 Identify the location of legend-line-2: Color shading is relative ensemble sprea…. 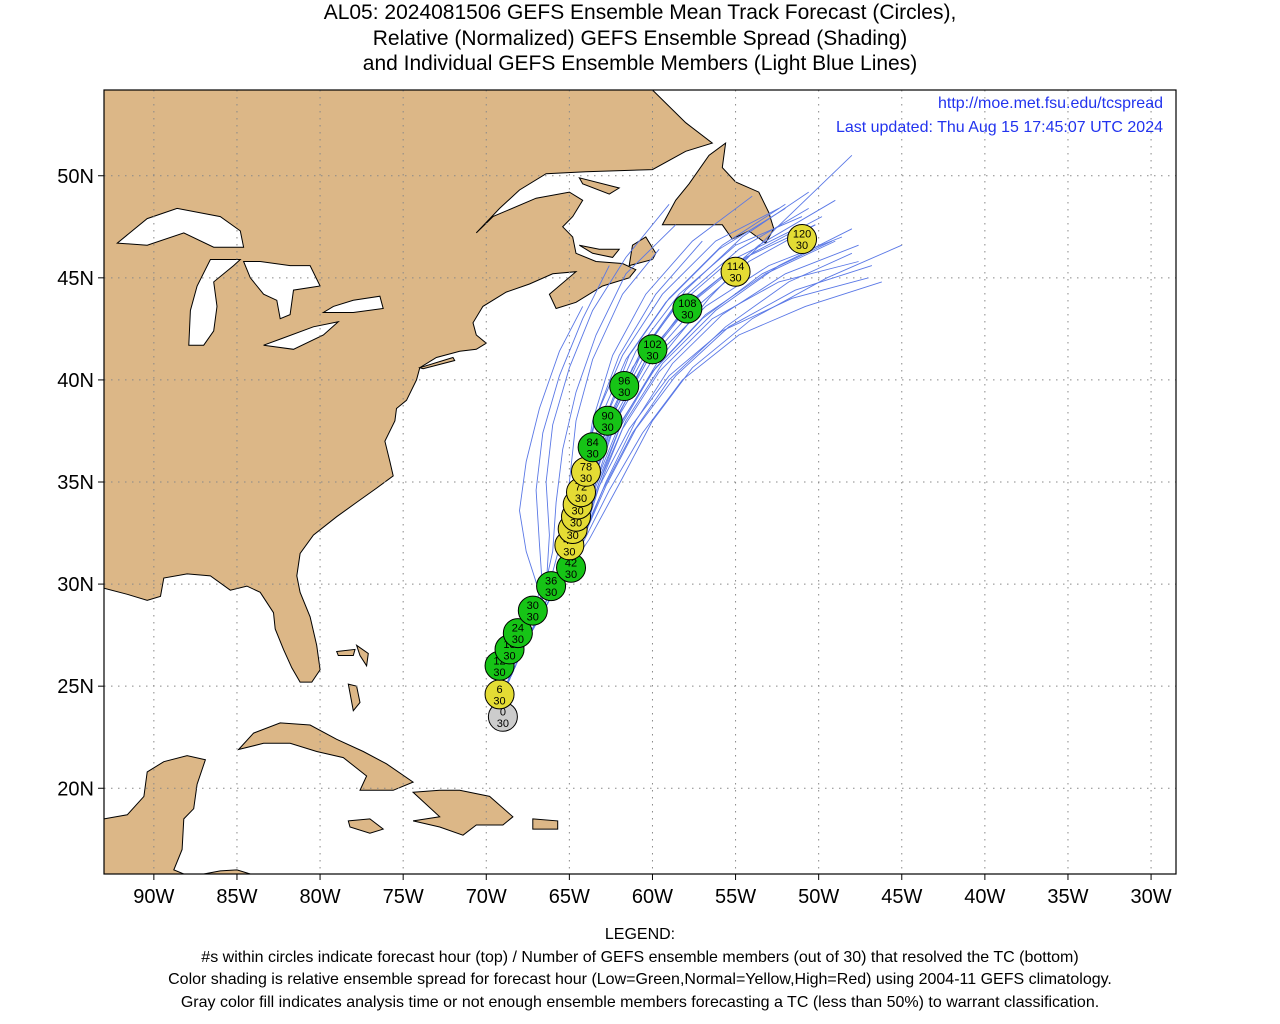
(640, 979).